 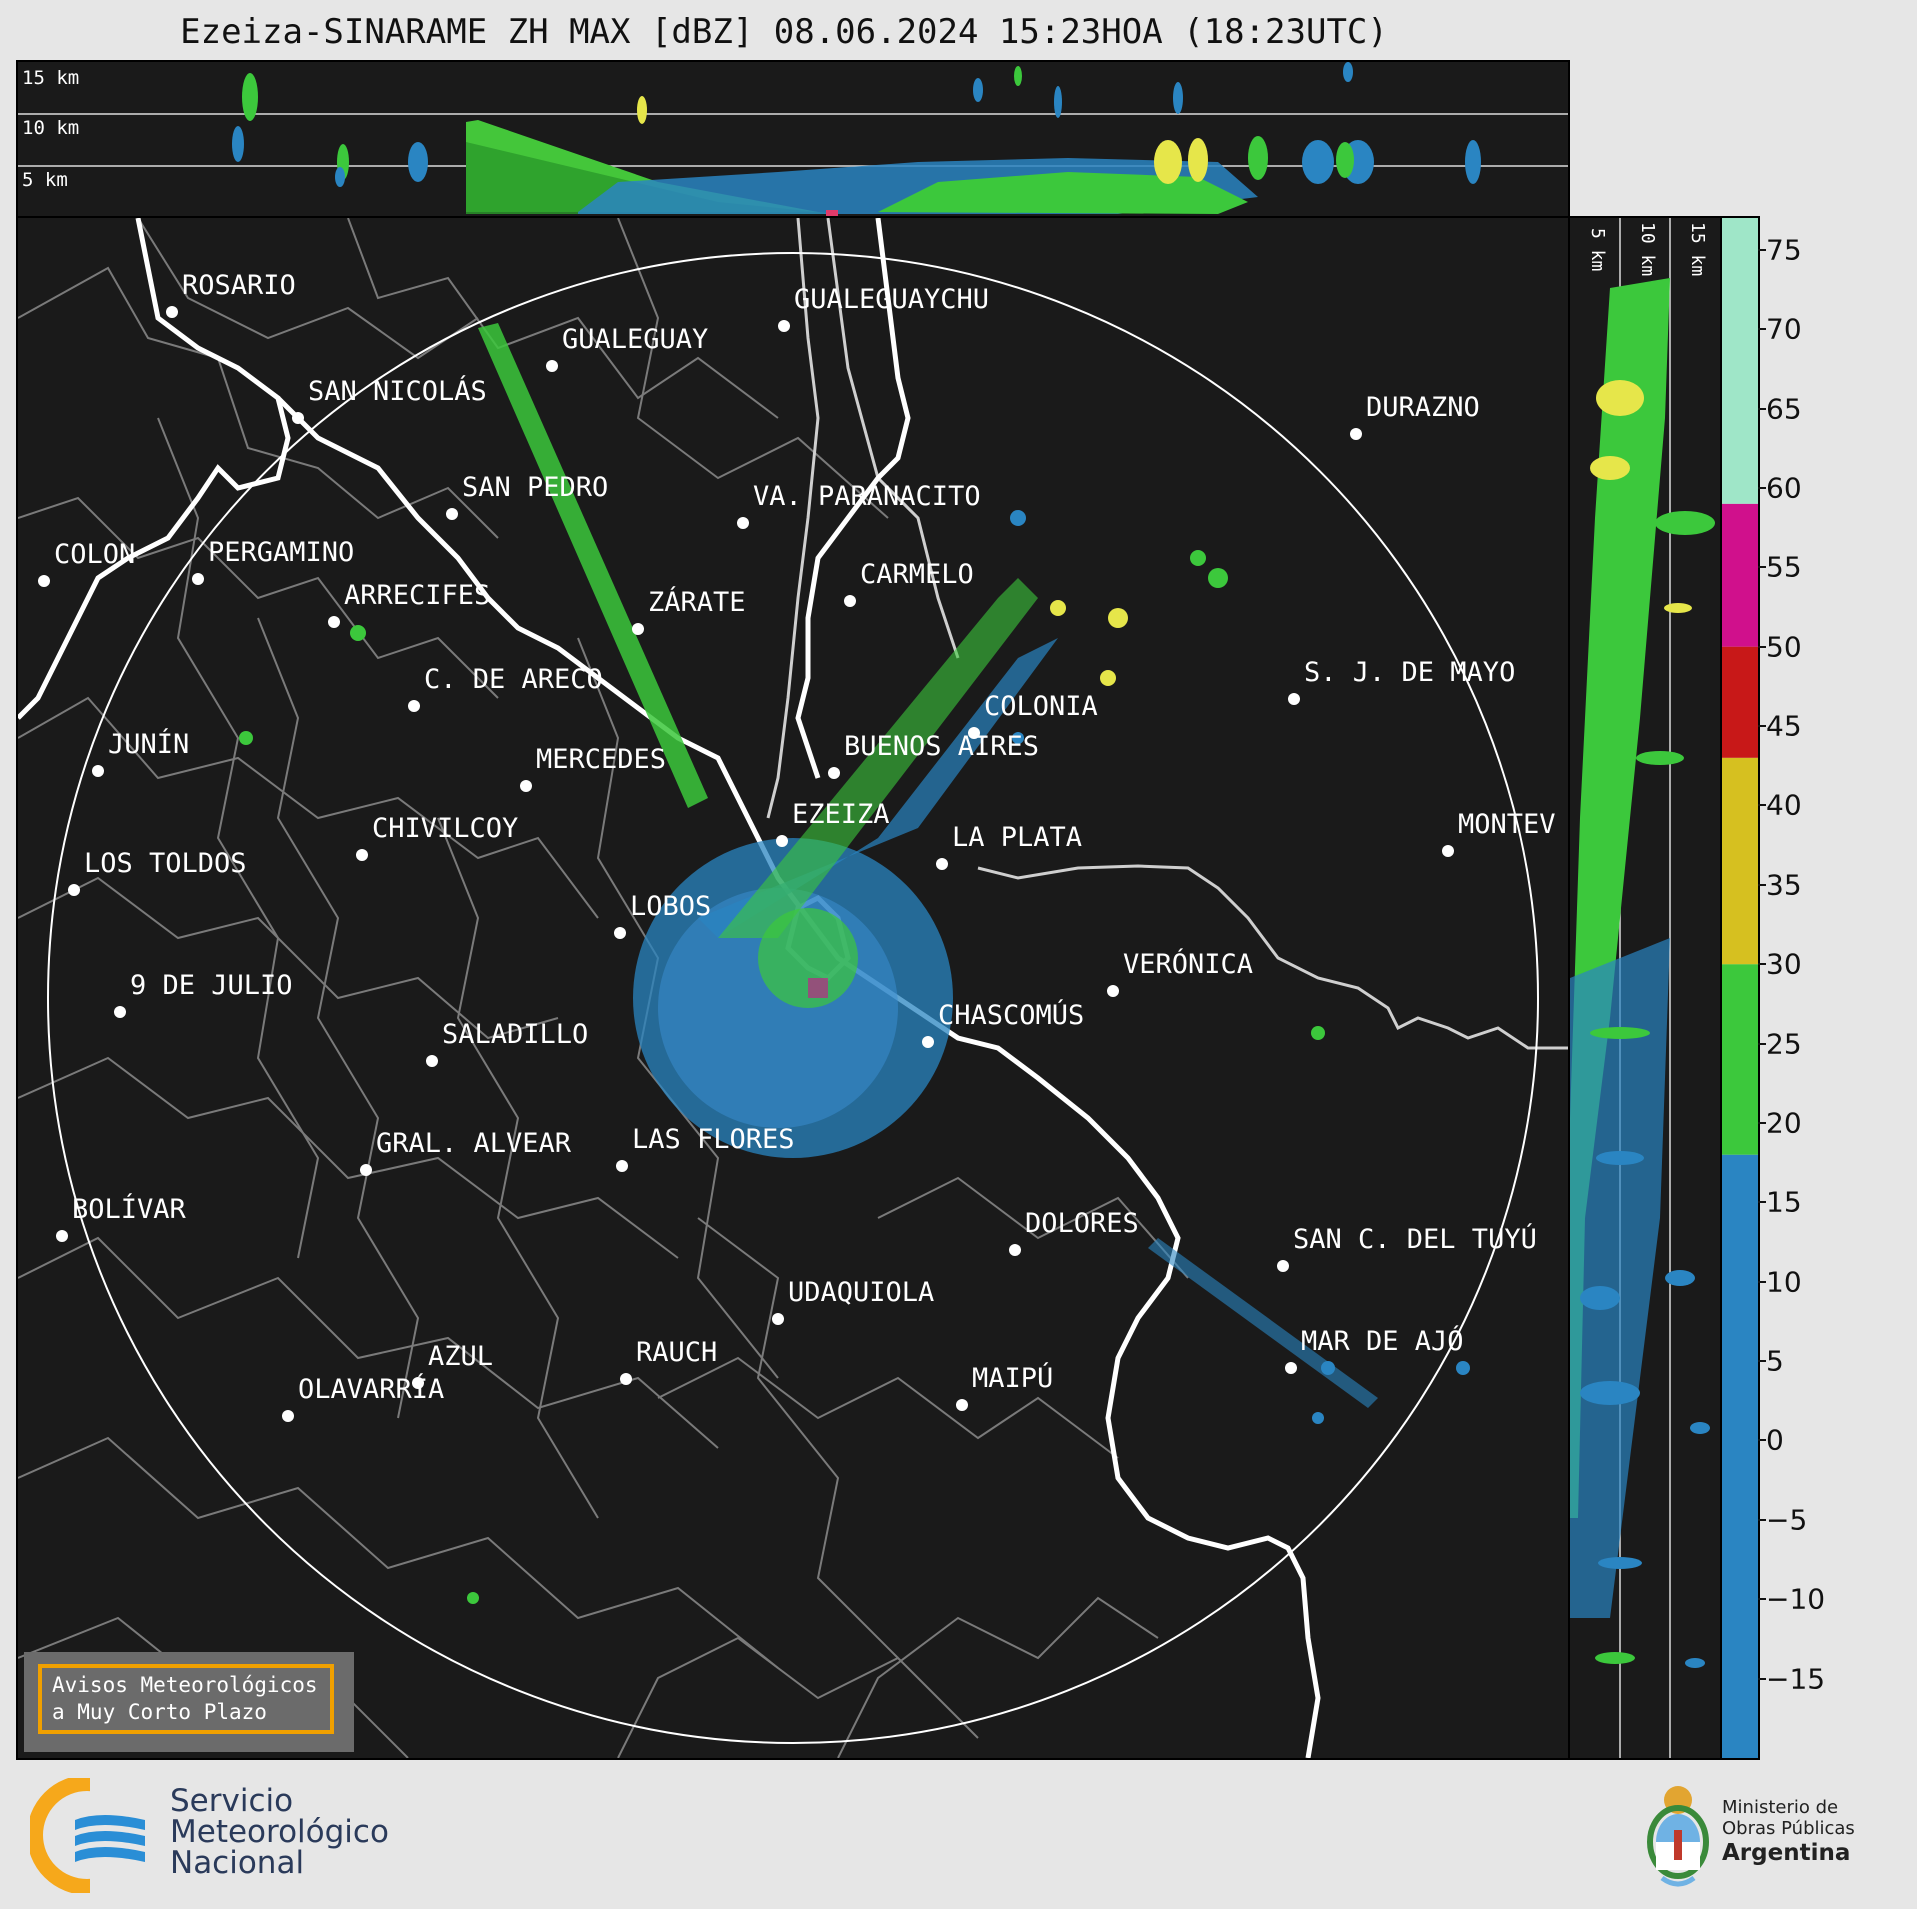 What do you see at coordinates (1012, 1378) in the screenshot?
I see `city-label: MAIPÚ` at bounding box center [1012, 1378].